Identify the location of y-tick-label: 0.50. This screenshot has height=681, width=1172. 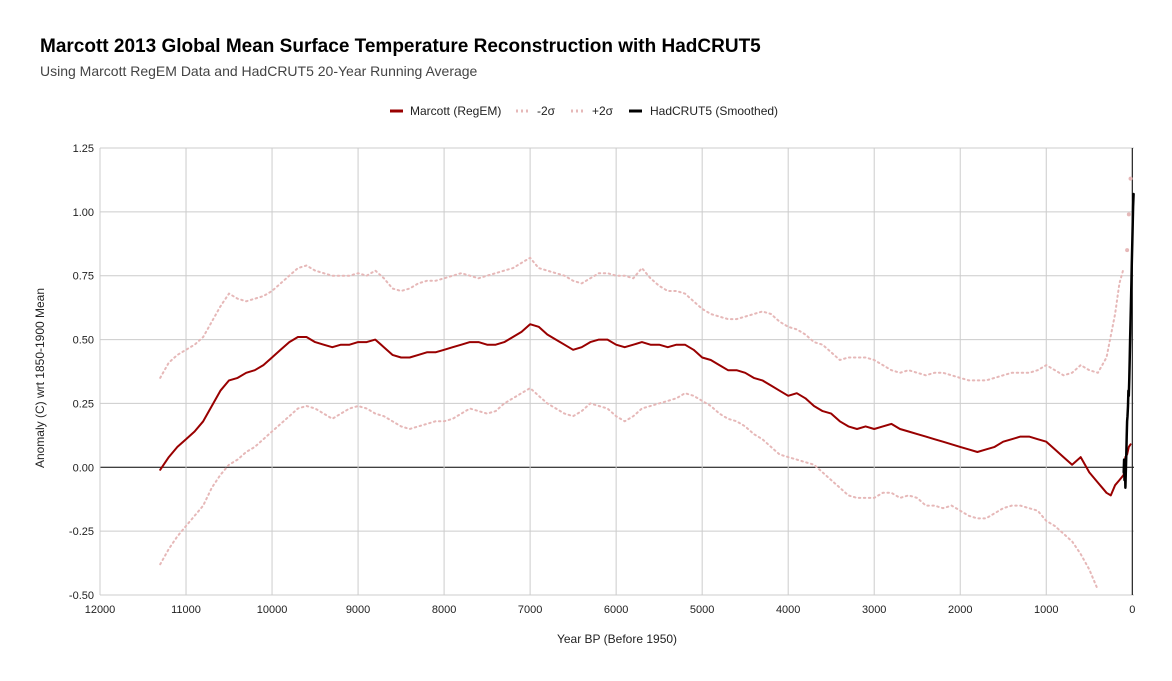
(83, 341).